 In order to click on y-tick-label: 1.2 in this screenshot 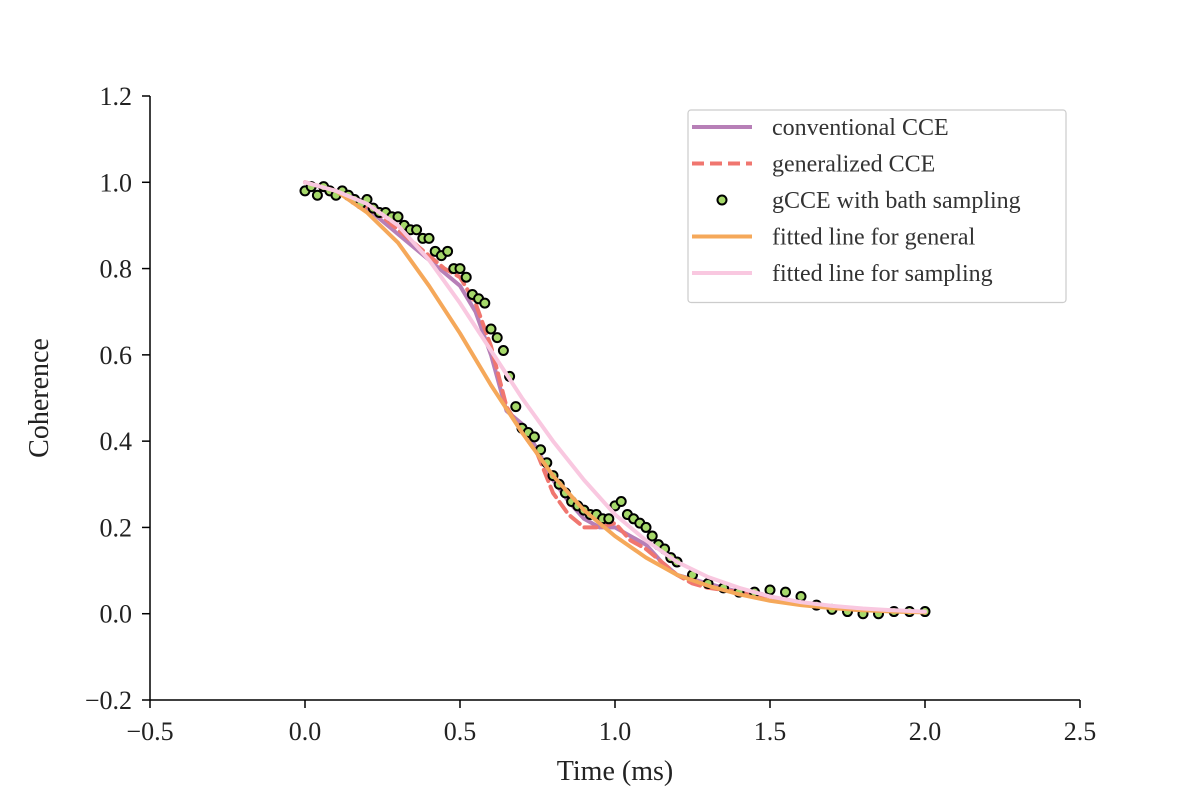, I will do `click(116, 96)`.